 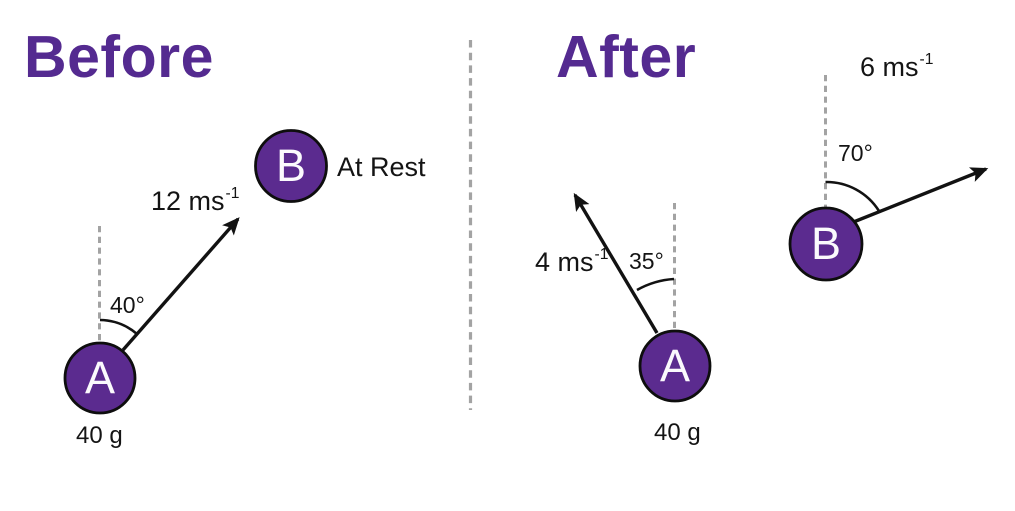 What do you see at coordinates (919, 196) in the screenshot?
I see `after-ball-b-velocity-arrow` at bounding box center [919, 196].